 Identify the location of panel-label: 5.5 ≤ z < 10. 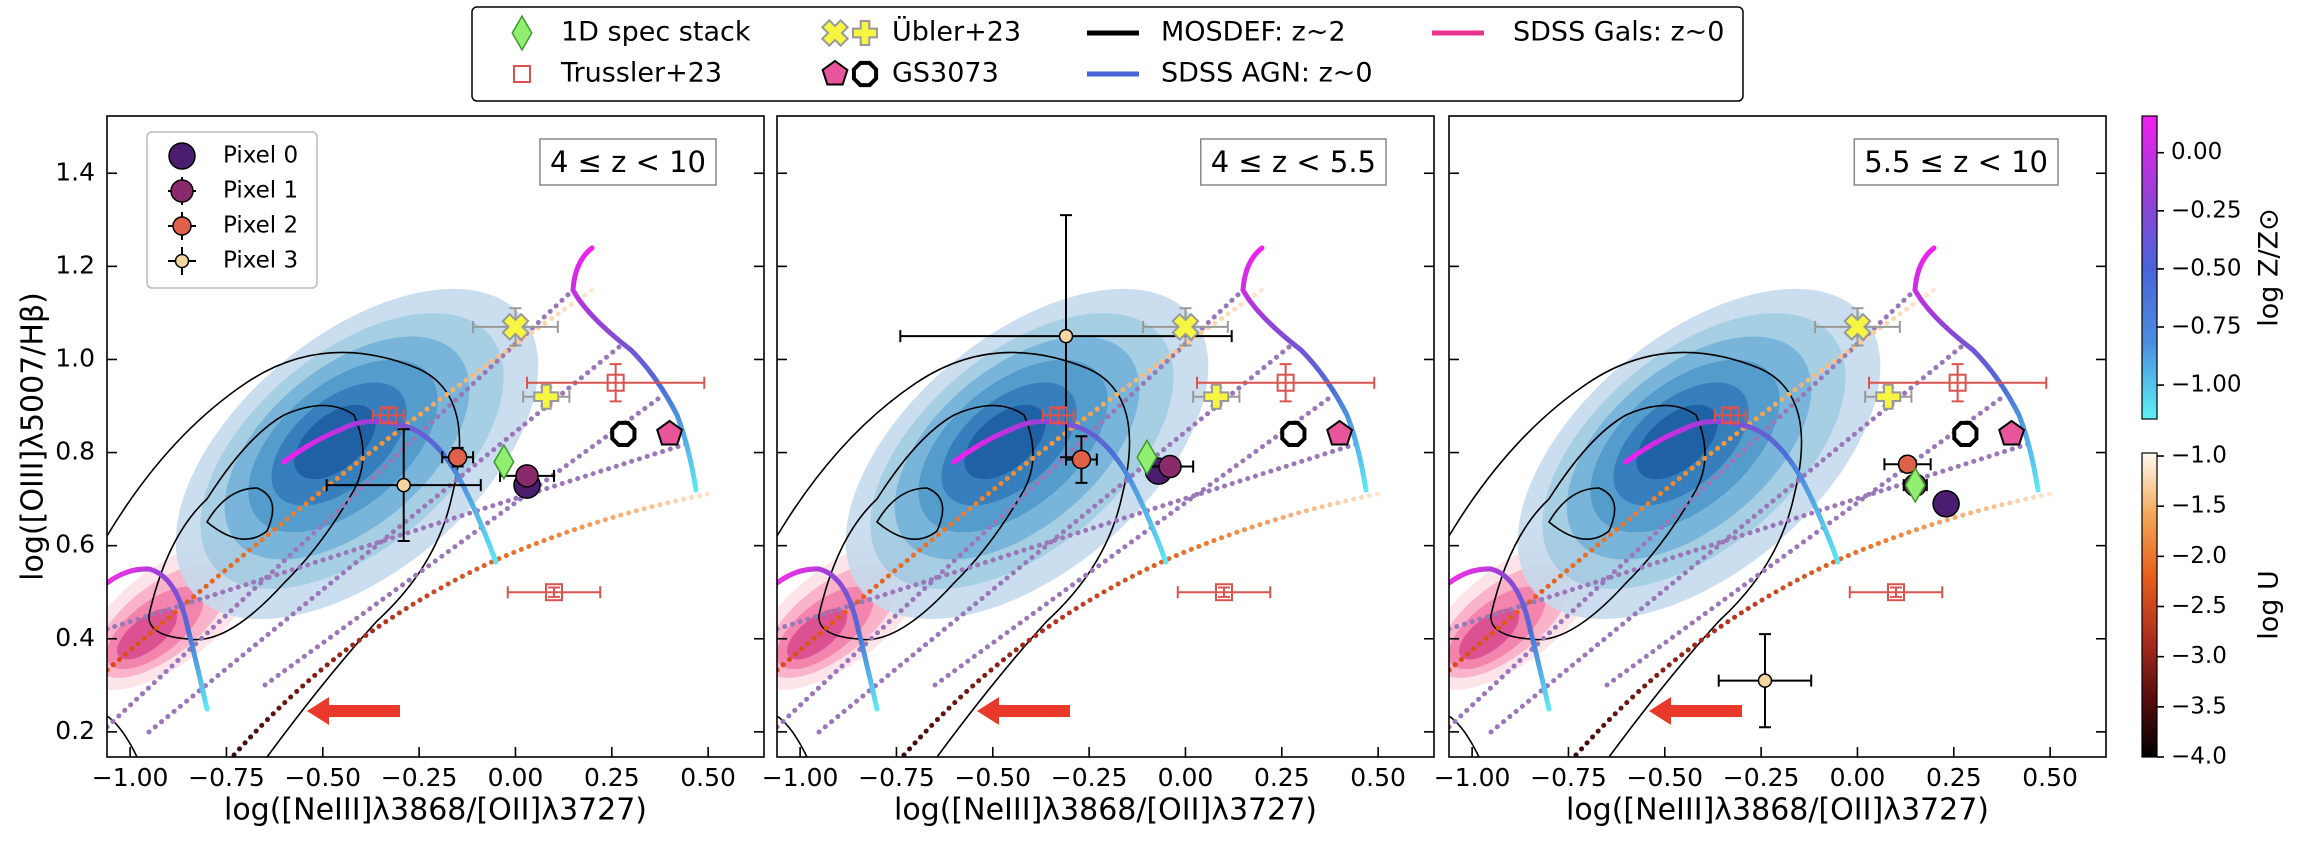
(1956, 162).